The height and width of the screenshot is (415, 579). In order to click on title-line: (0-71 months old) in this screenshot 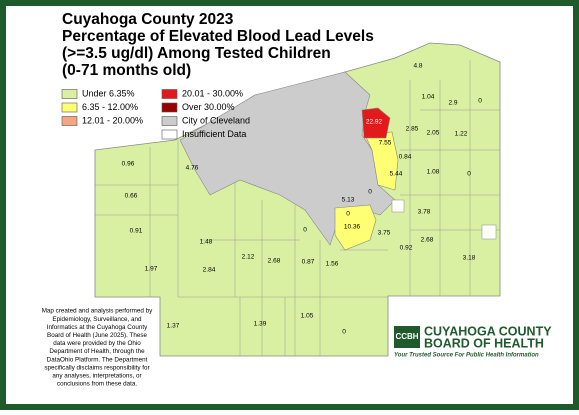, I will do `click(126, 70)`.